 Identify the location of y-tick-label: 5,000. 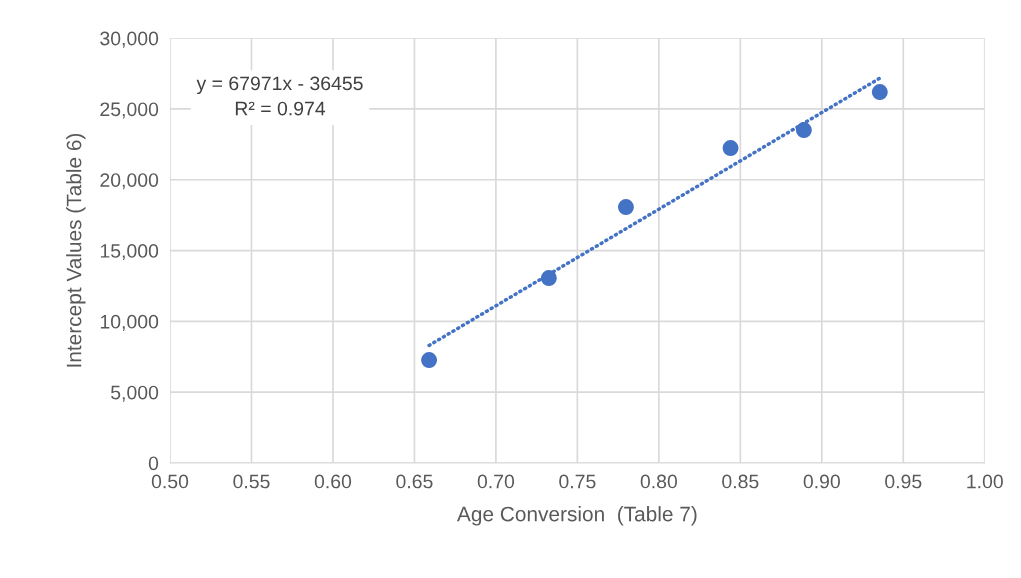
(135, 393).